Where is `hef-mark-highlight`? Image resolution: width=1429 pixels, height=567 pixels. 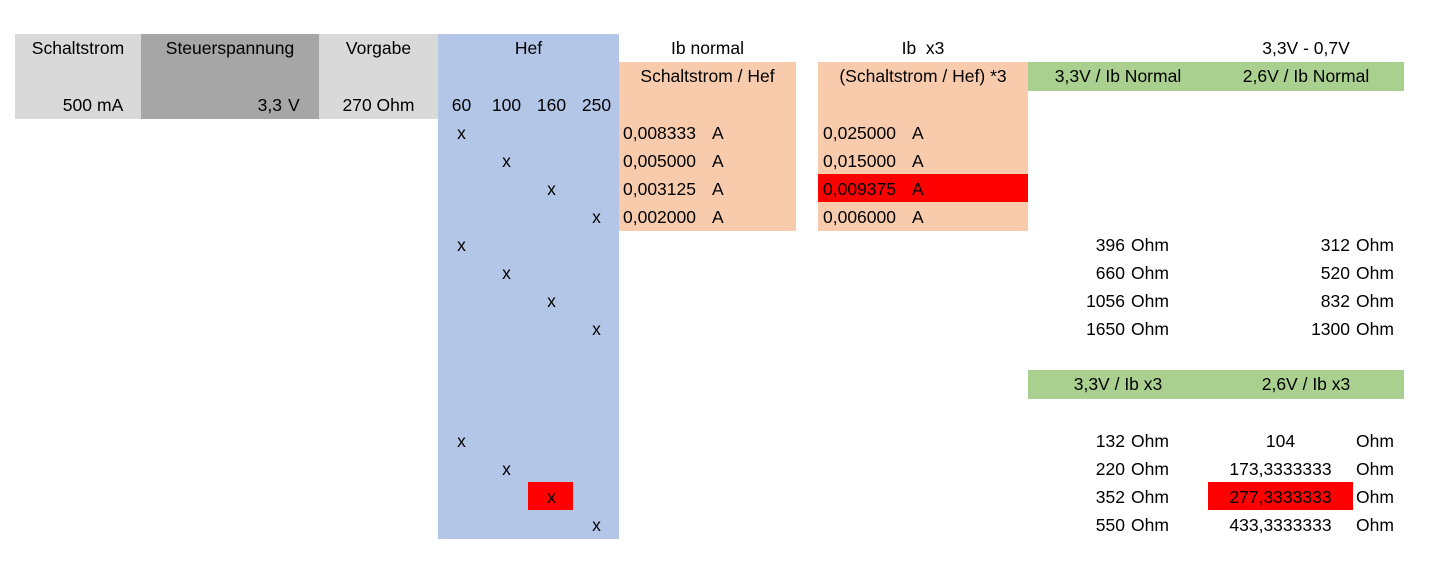
hef-mark-highlight is located at coordinates (550, 496).